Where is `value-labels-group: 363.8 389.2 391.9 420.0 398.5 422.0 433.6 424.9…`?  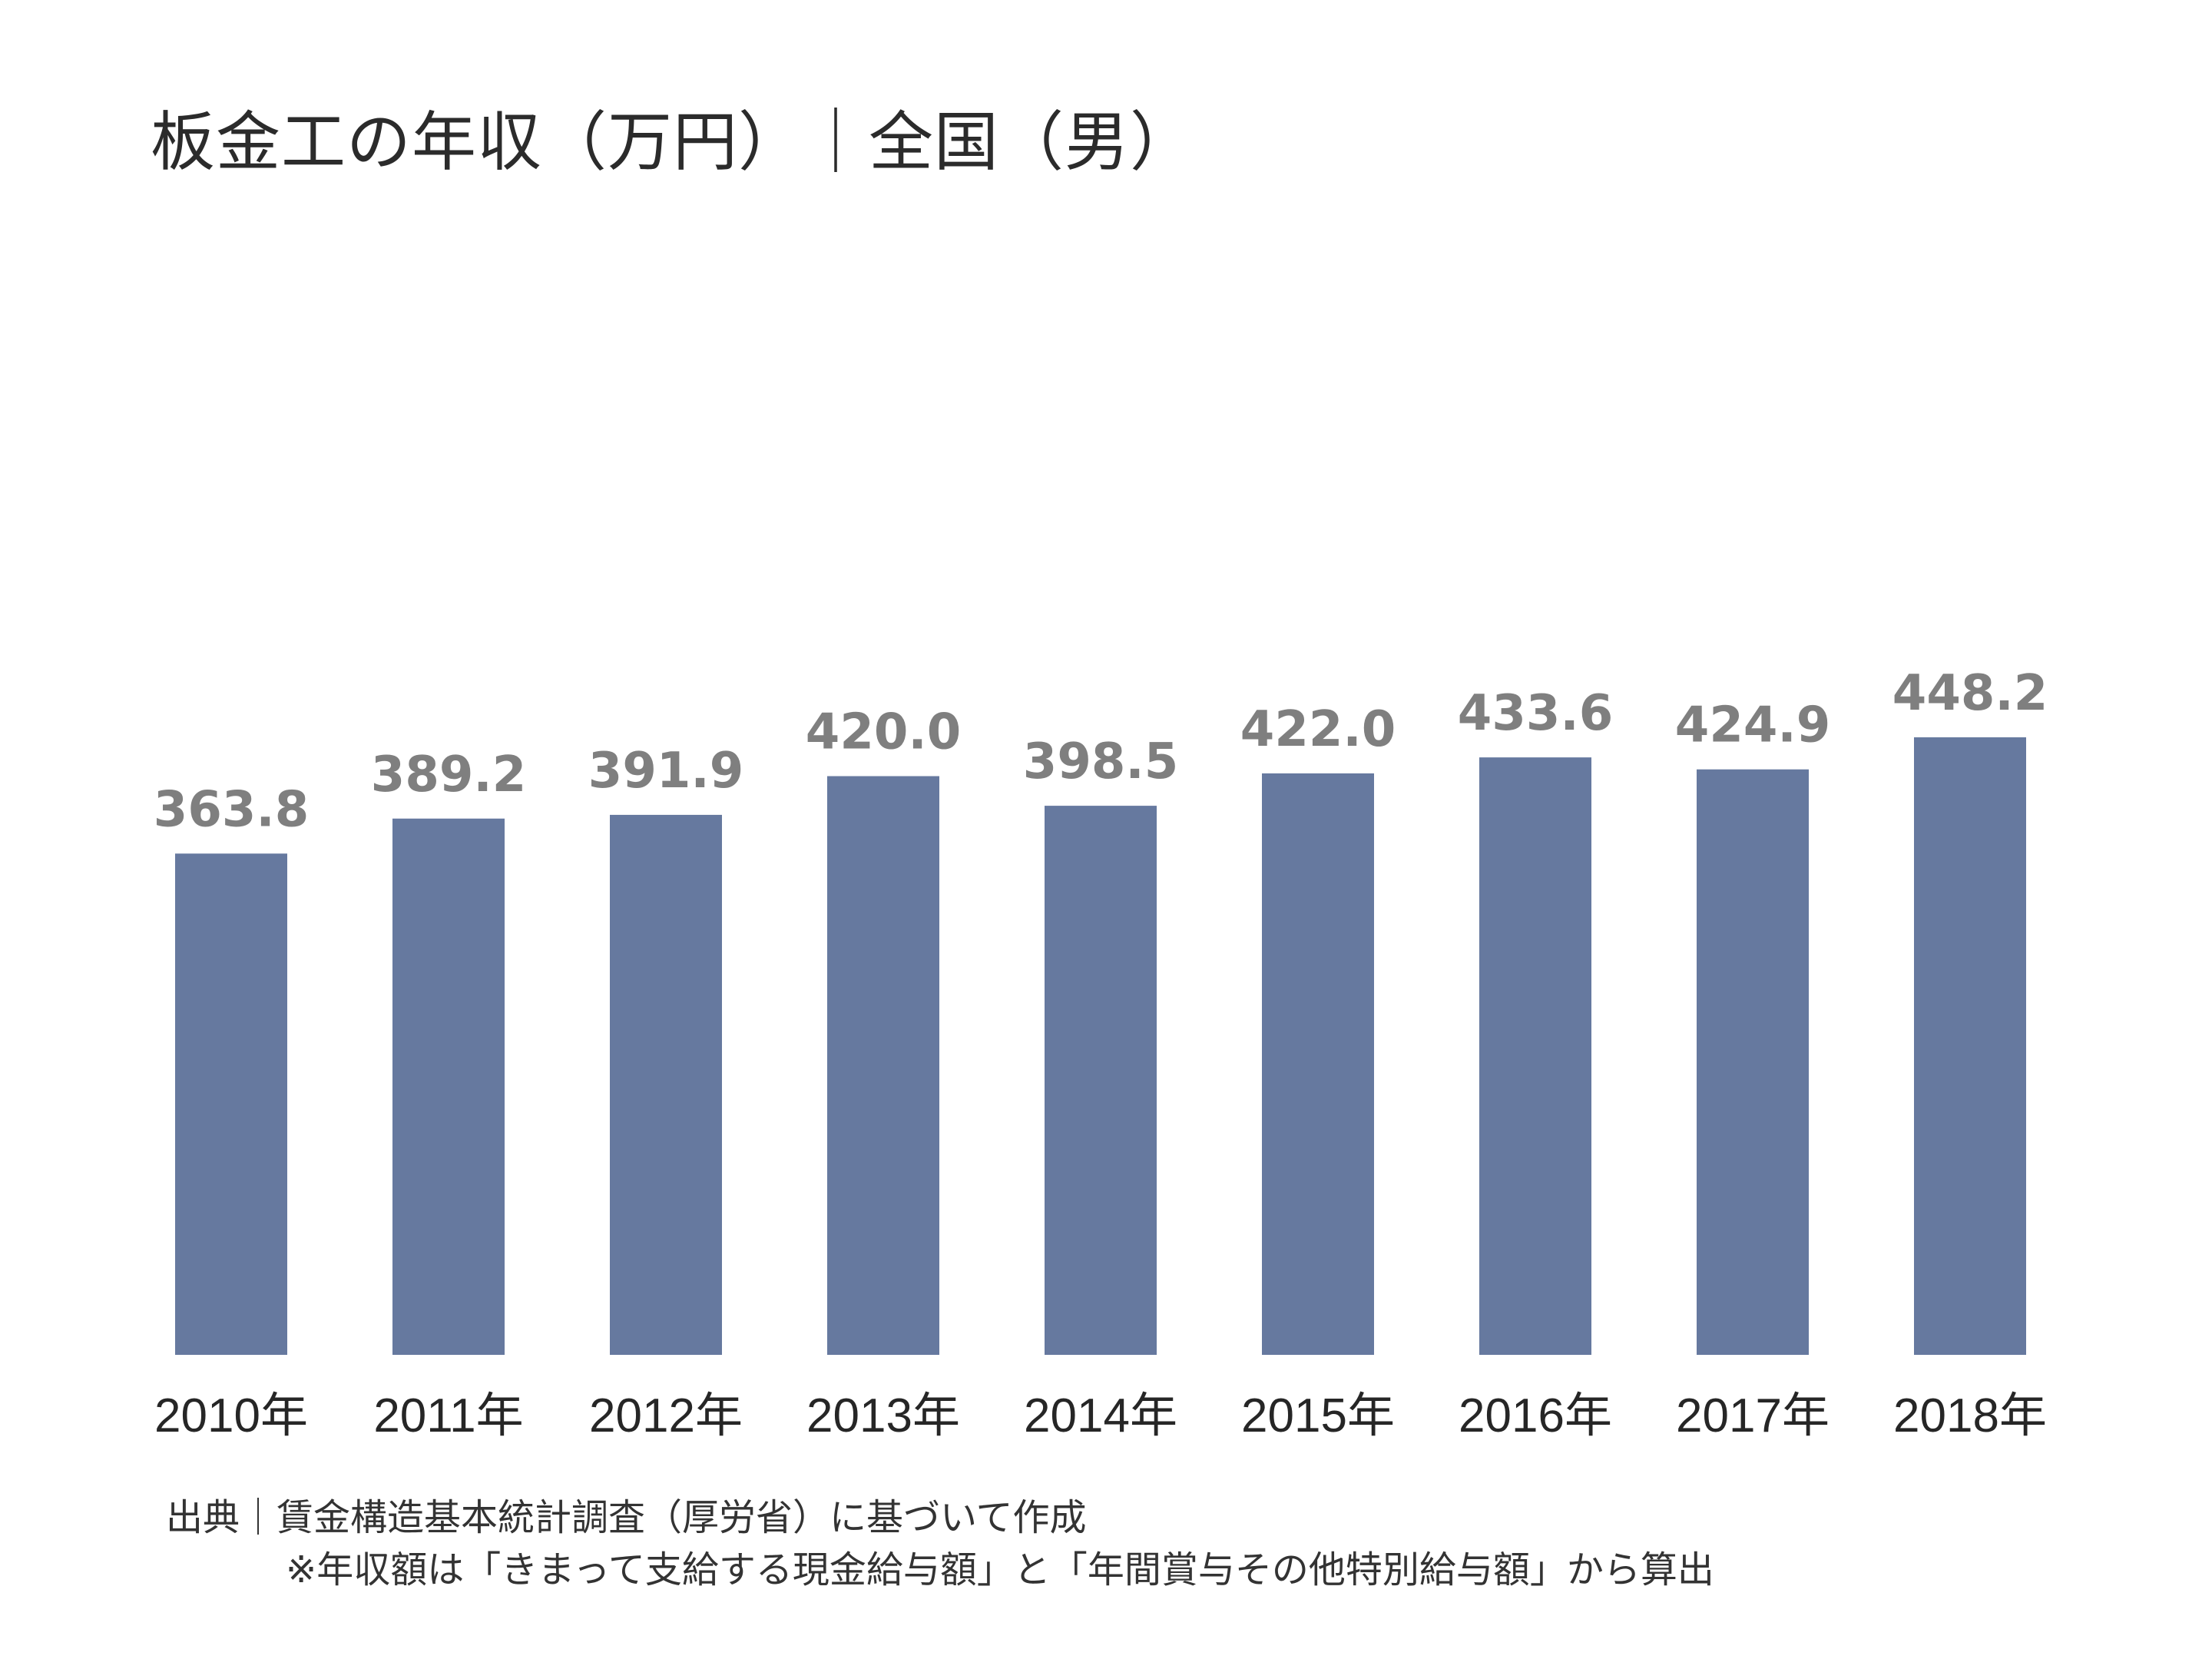
value-labels-group: 363.8 389.2 391.9 420.0 398.5 422.0 433.6 424.9… is located at coordinates (1101, 751).